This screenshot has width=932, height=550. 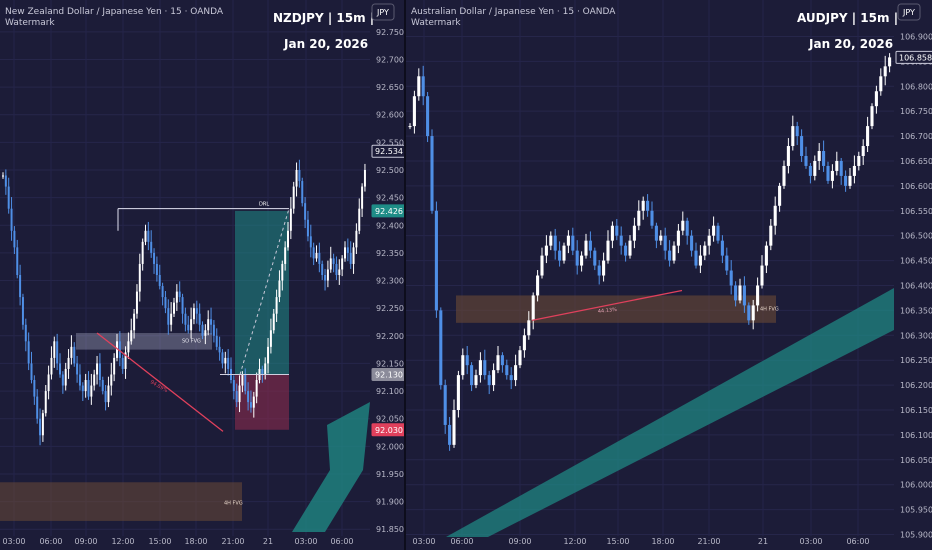 I want to click on price-tick-label: 92.000, so click(x=390, y=446).